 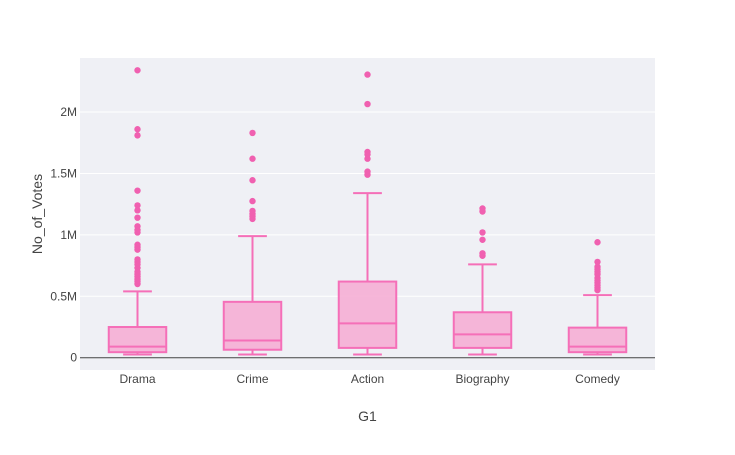 I want to click on y-tick-label: 2M, so click(x=68, y=112).